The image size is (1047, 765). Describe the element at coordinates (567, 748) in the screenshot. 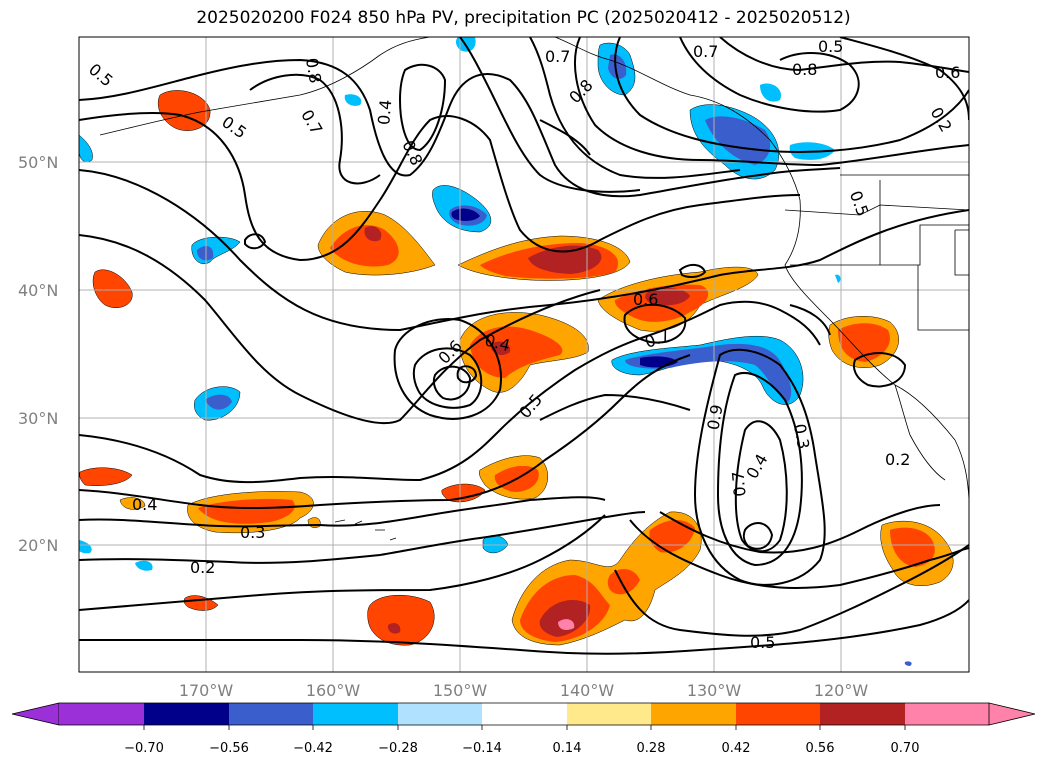

I see `colorbar-tick-label: 0.14` at that location.